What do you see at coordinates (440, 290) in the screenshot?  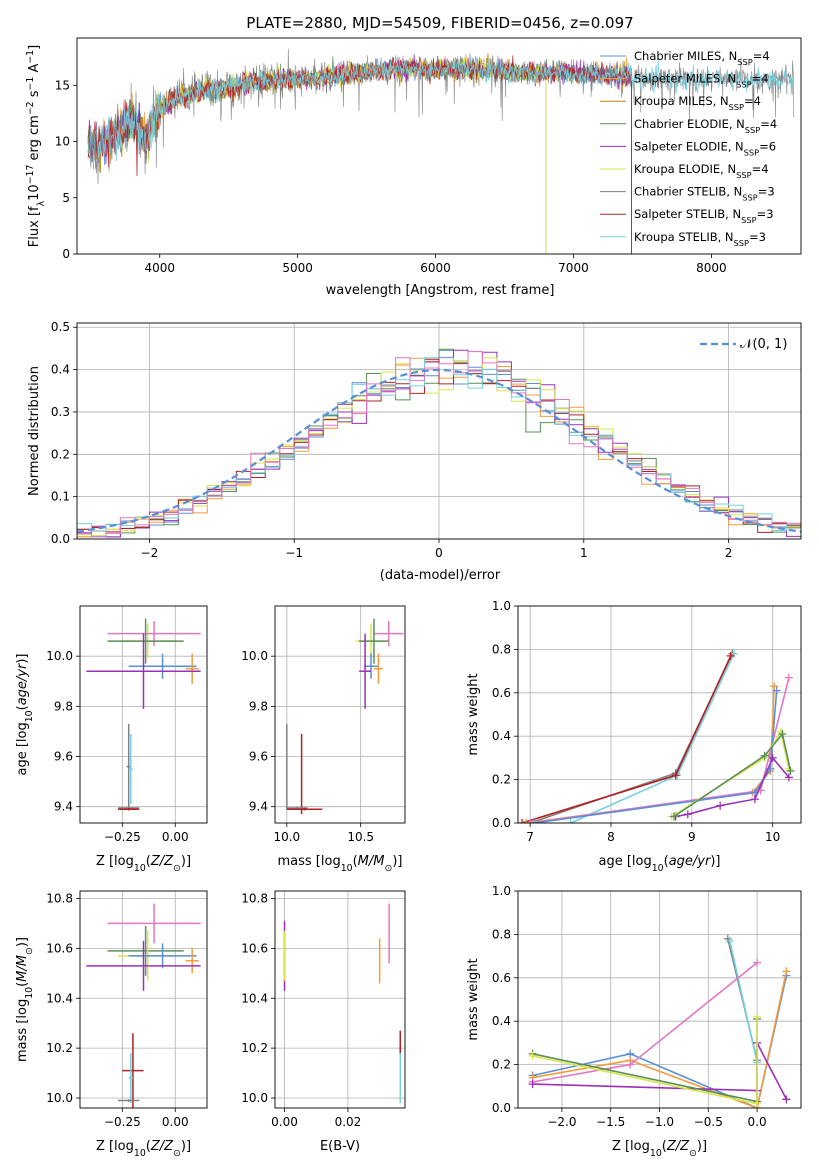 I see `x-axis-label: wavelength [Angstrom, rest frame]` at bounding box center [440, 290].